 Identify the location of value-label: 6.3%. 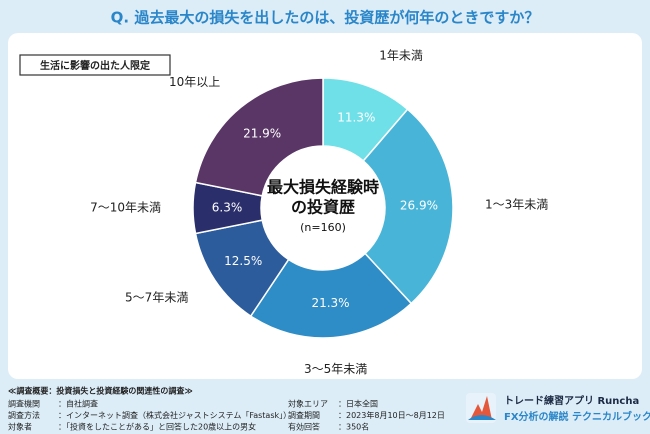
(227, 208).